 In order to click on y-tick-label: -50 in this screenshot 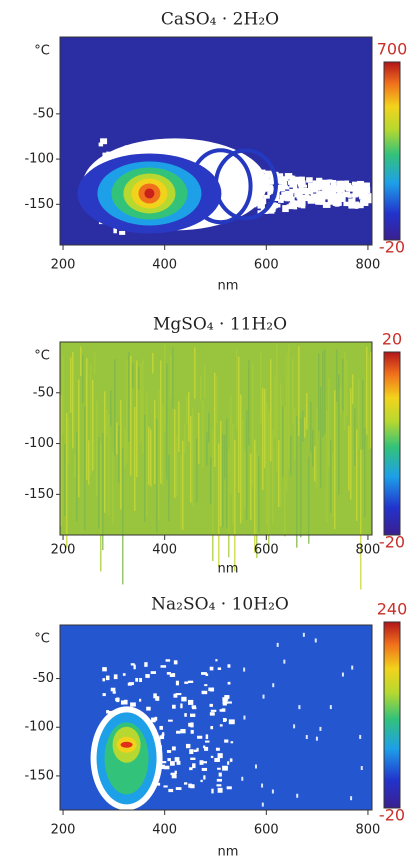, I will do `click(43, 678)`.